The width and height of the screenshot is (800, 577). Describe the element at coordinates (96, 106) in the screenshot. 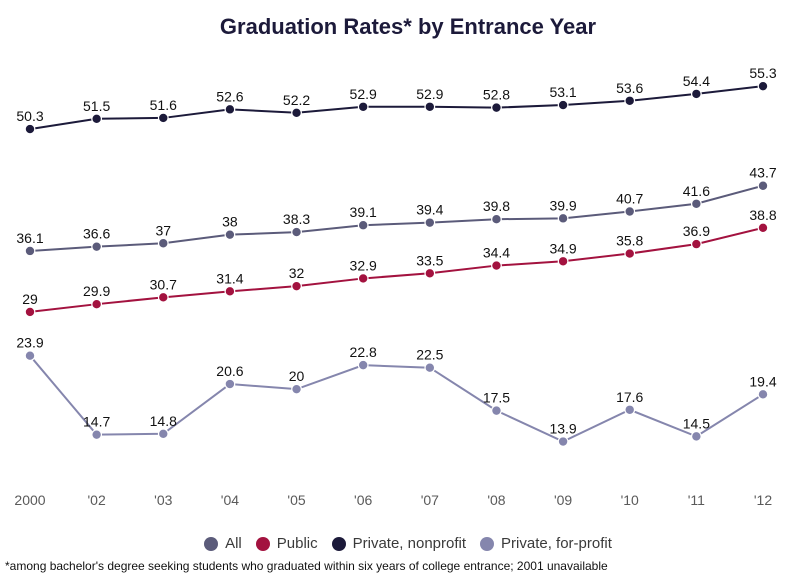

I see `data-label: 51.5` at that location.